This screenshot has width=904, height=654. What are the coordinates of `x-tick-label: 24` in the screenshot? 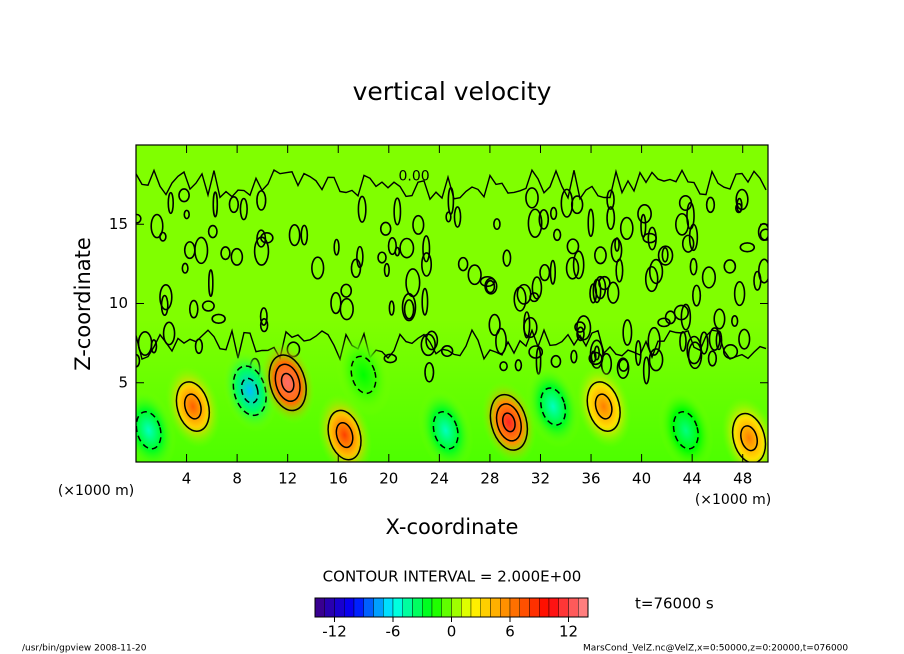 It's located at (439, 479).